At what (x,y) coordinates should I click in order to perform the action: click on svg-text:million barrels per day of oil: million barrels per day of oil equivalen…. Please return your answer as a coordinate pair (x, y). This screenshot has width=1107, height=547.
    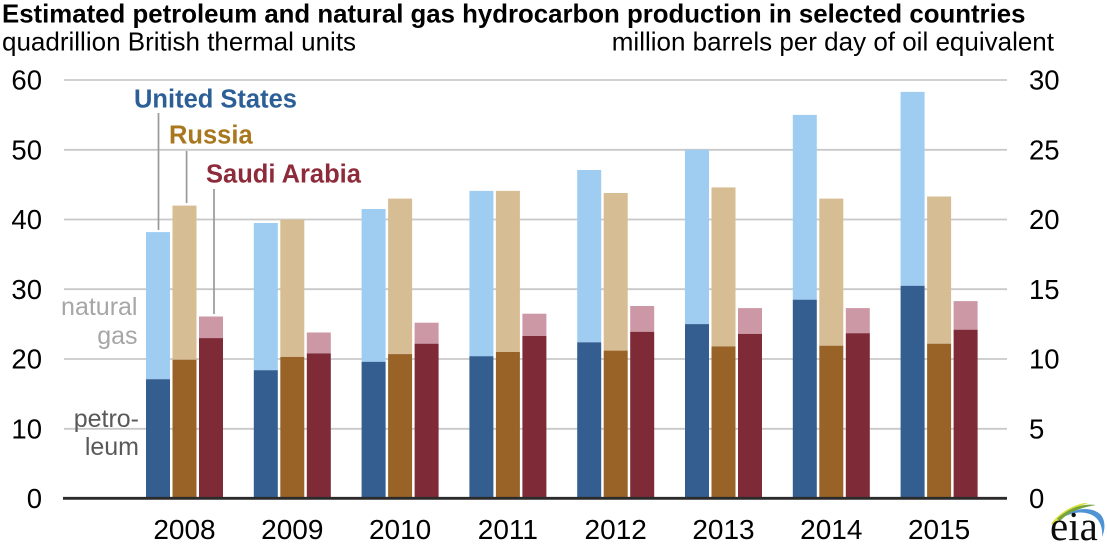
    Looking at the image, I should click on (833, 42).